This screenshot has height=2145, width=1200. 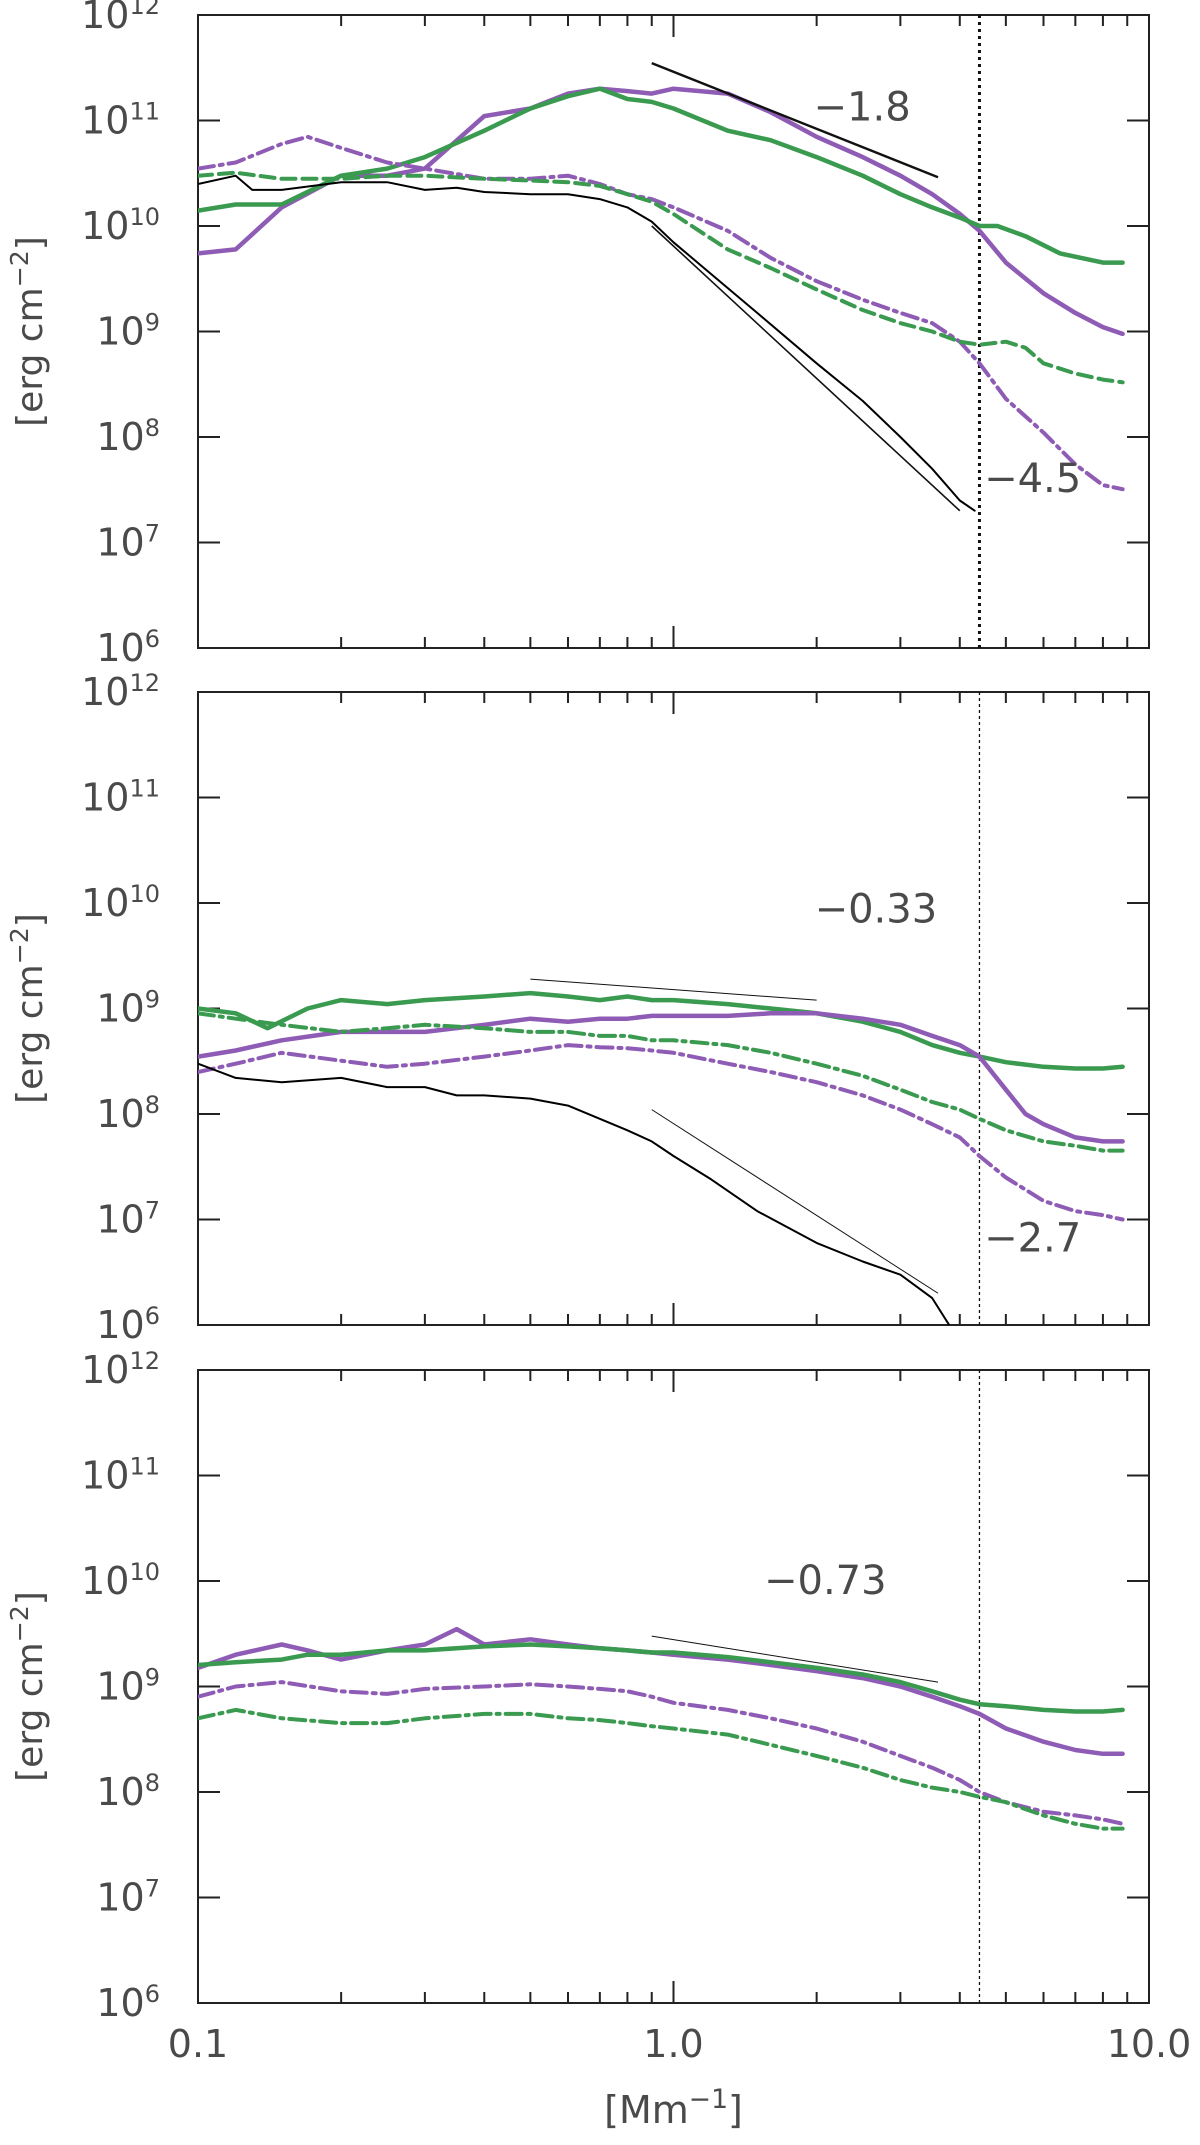 What do you see at coordinates (1032, 479) in the screenshot?
I see `slope-annotation: −4.5` at bounding box center [1032, 479].